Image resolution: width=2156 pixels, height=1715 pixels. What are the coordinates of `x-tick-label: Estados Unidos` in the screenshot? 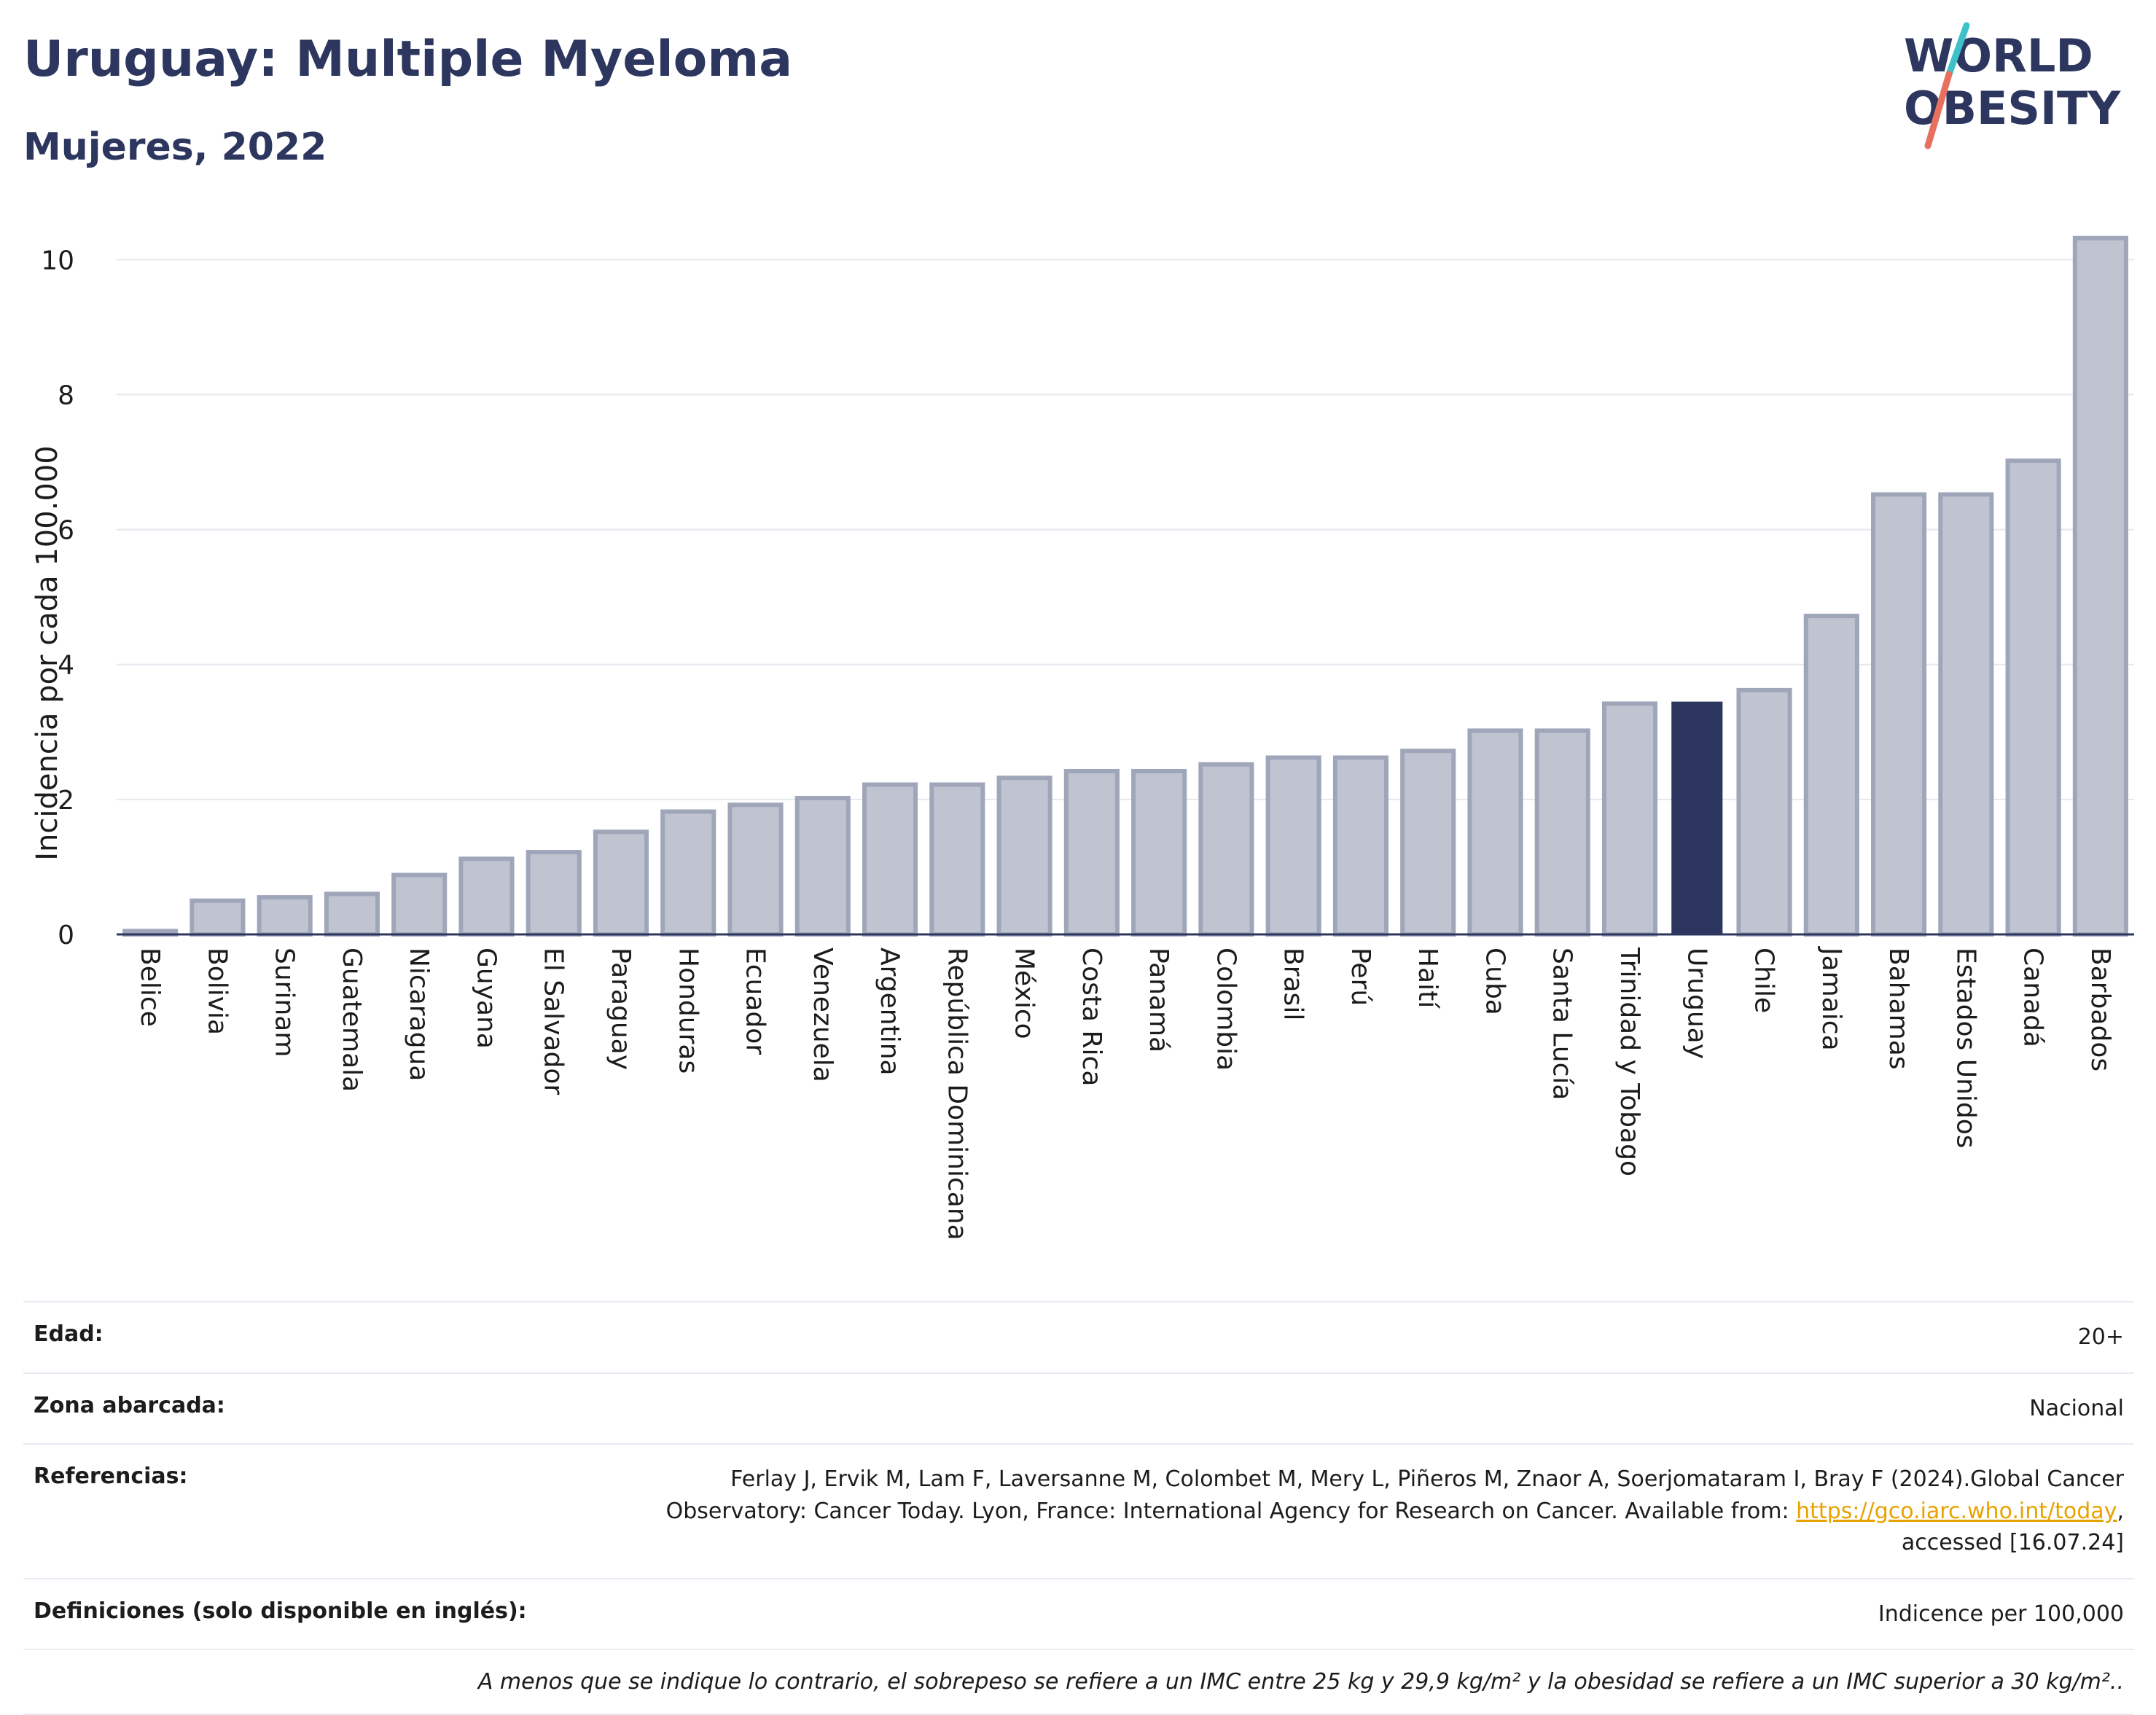 It's located at (1965, 1048).